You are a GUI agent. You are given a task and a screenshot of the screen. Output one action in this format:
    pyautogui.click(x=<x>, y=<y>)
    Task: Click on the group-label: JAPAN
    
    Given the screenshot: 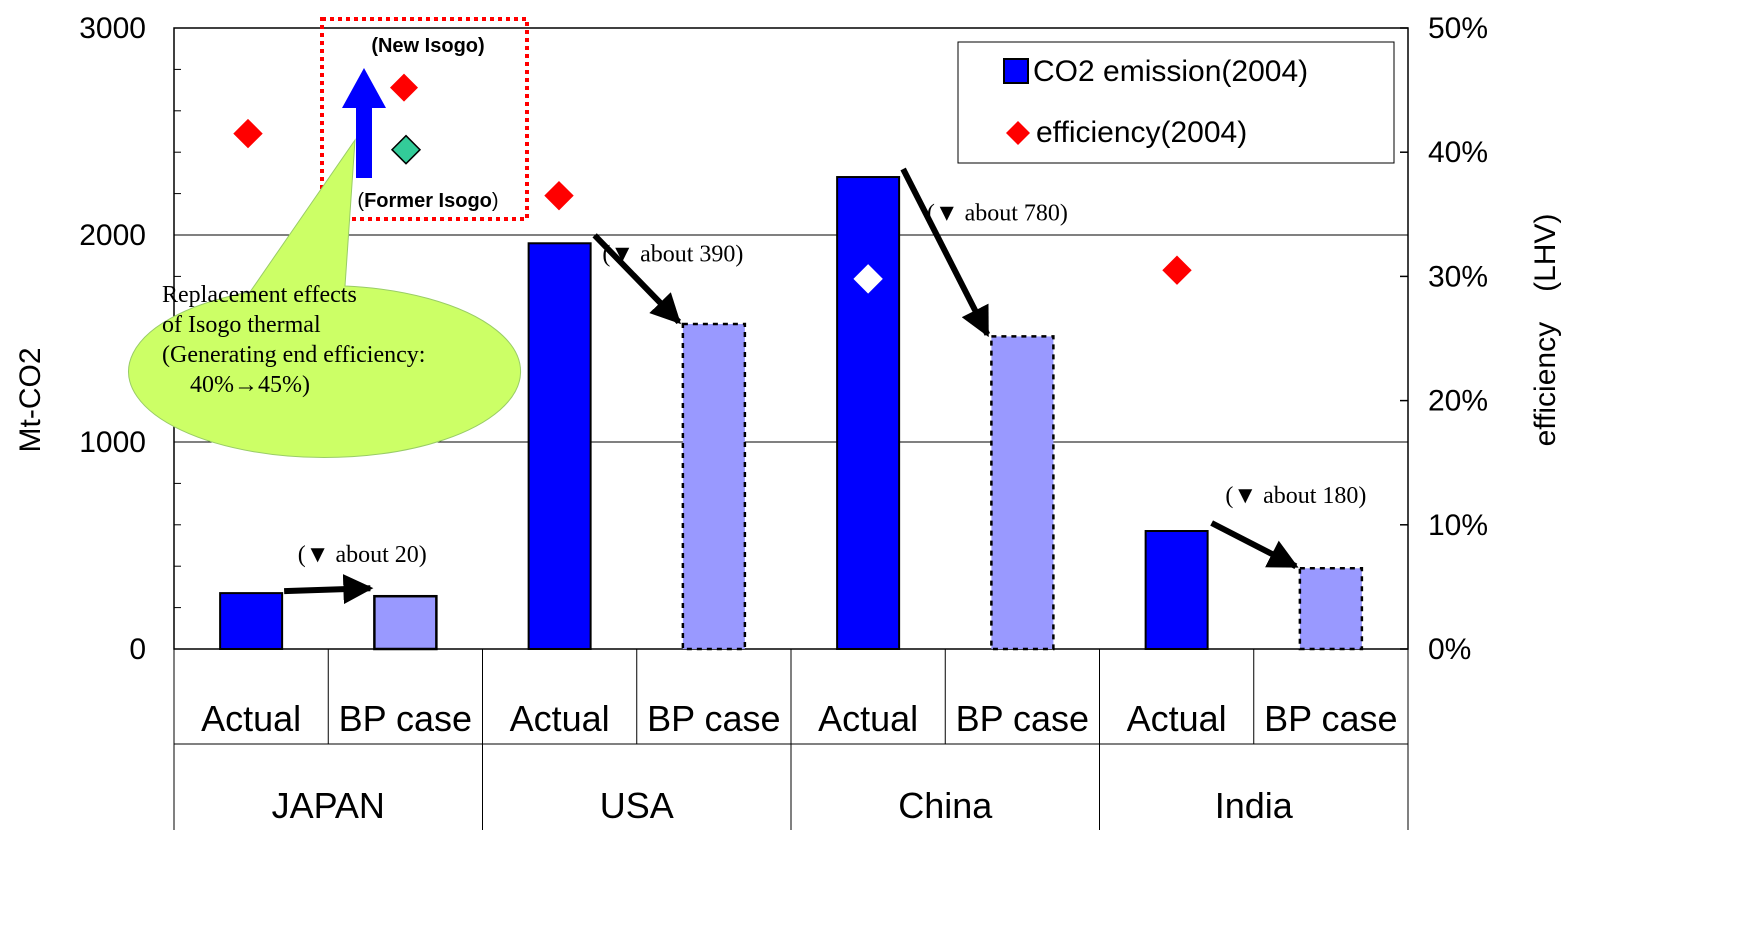 What is the action you would take?
    pyautogui.click(x=328, y=805)
    